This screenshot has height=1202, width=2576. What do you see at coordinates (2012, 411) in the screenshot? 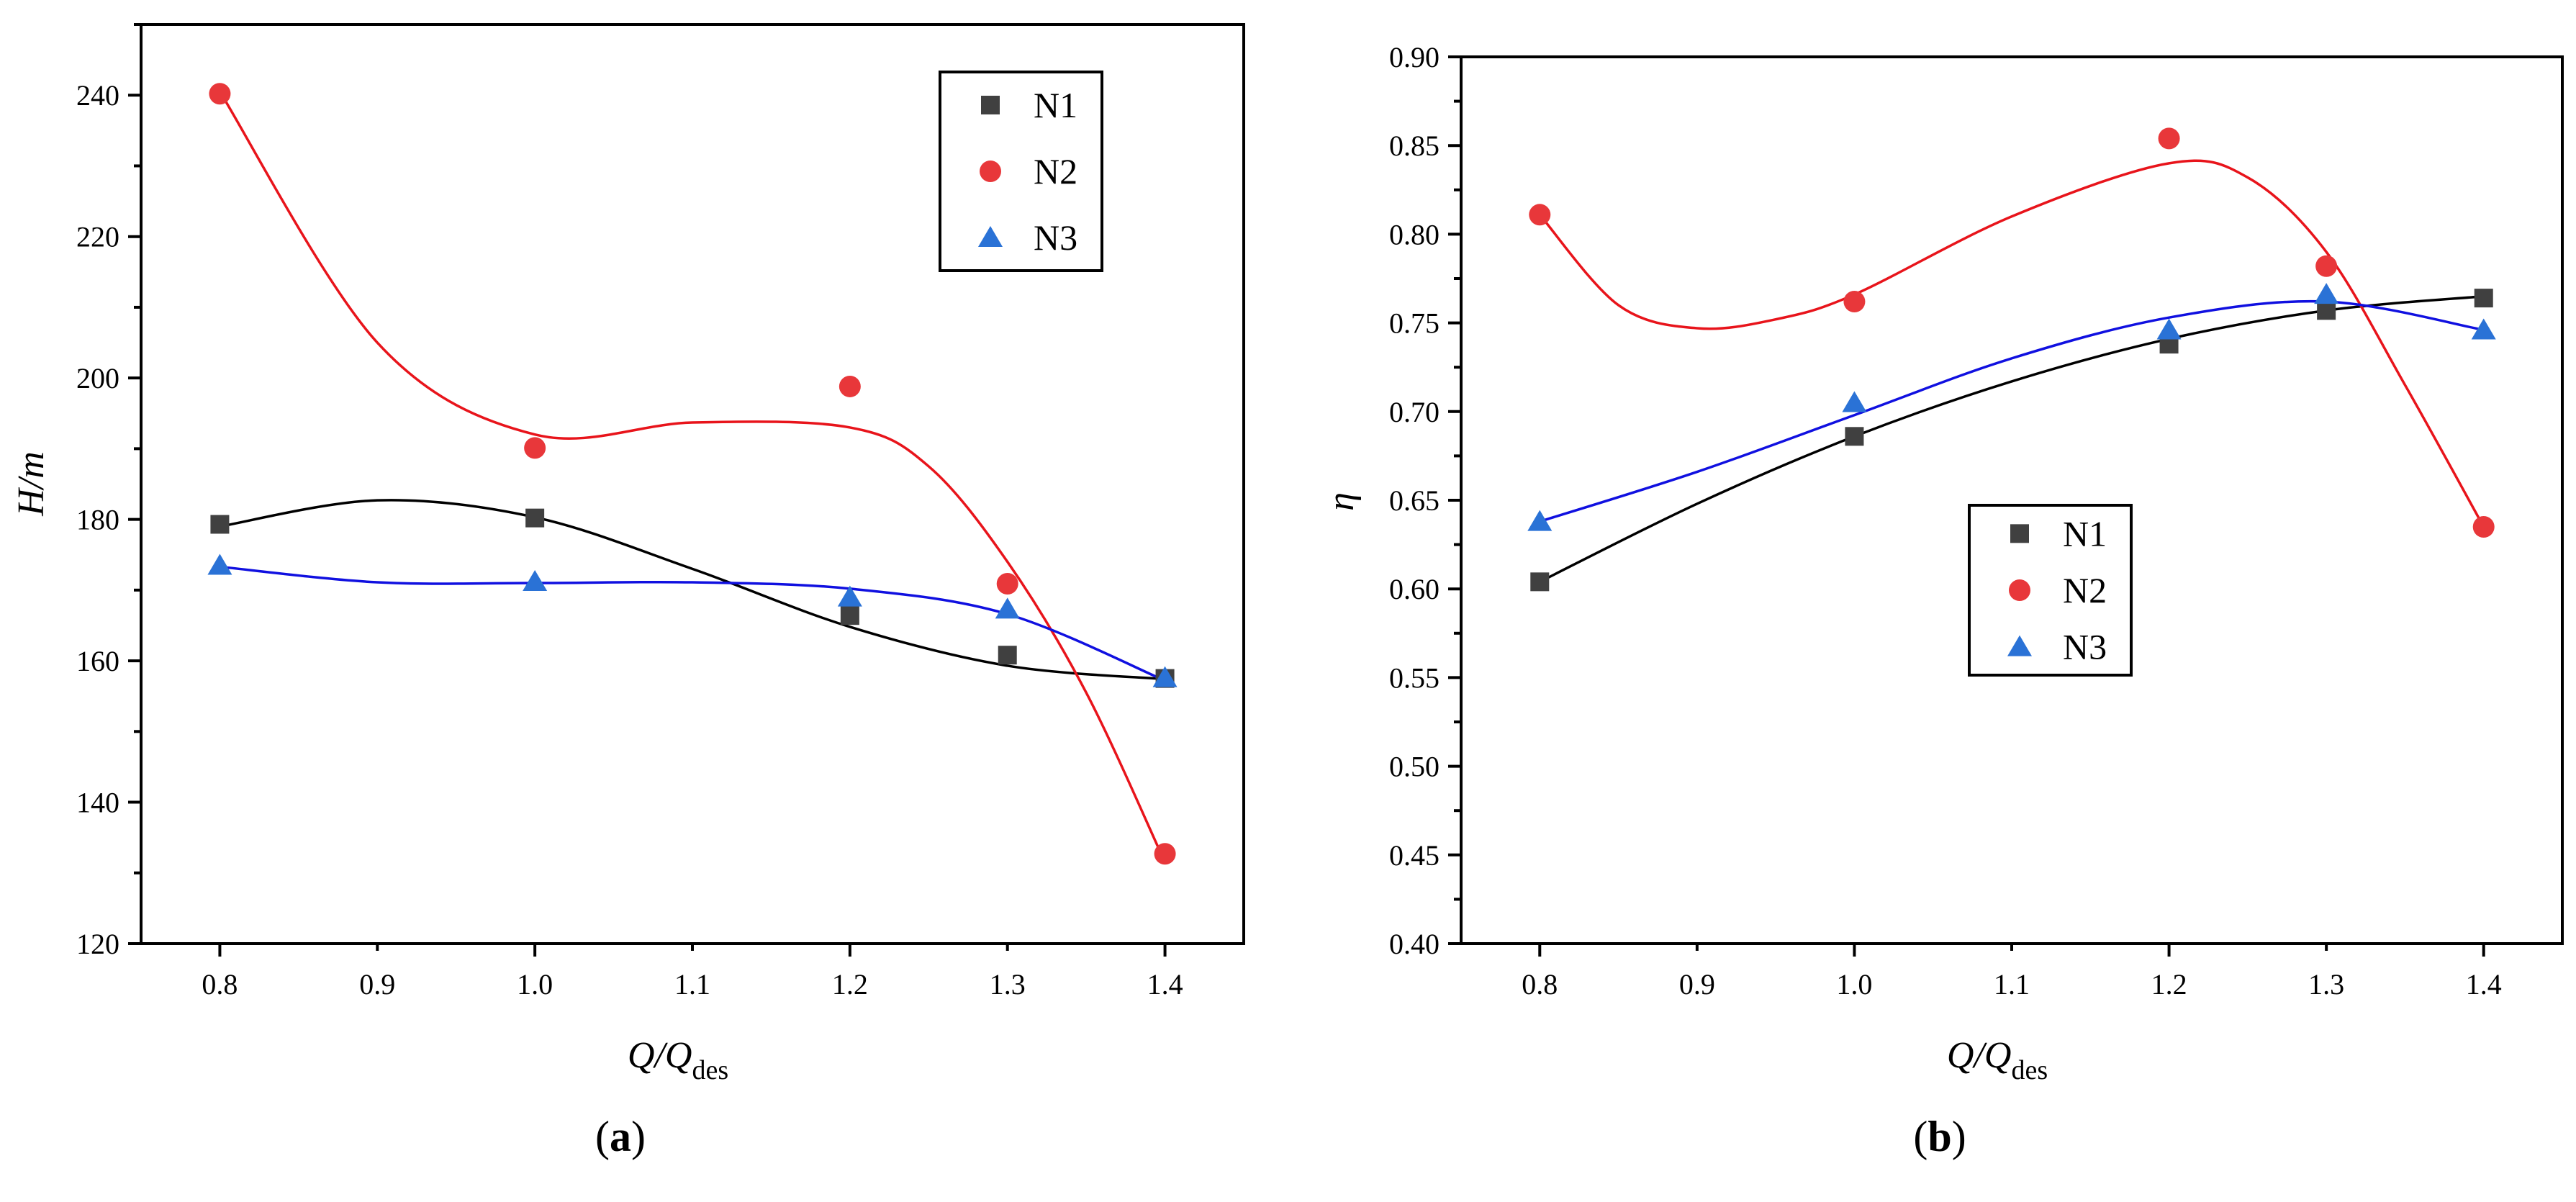
I see `fit-curve-n3` at bounding box center [2012, 411].